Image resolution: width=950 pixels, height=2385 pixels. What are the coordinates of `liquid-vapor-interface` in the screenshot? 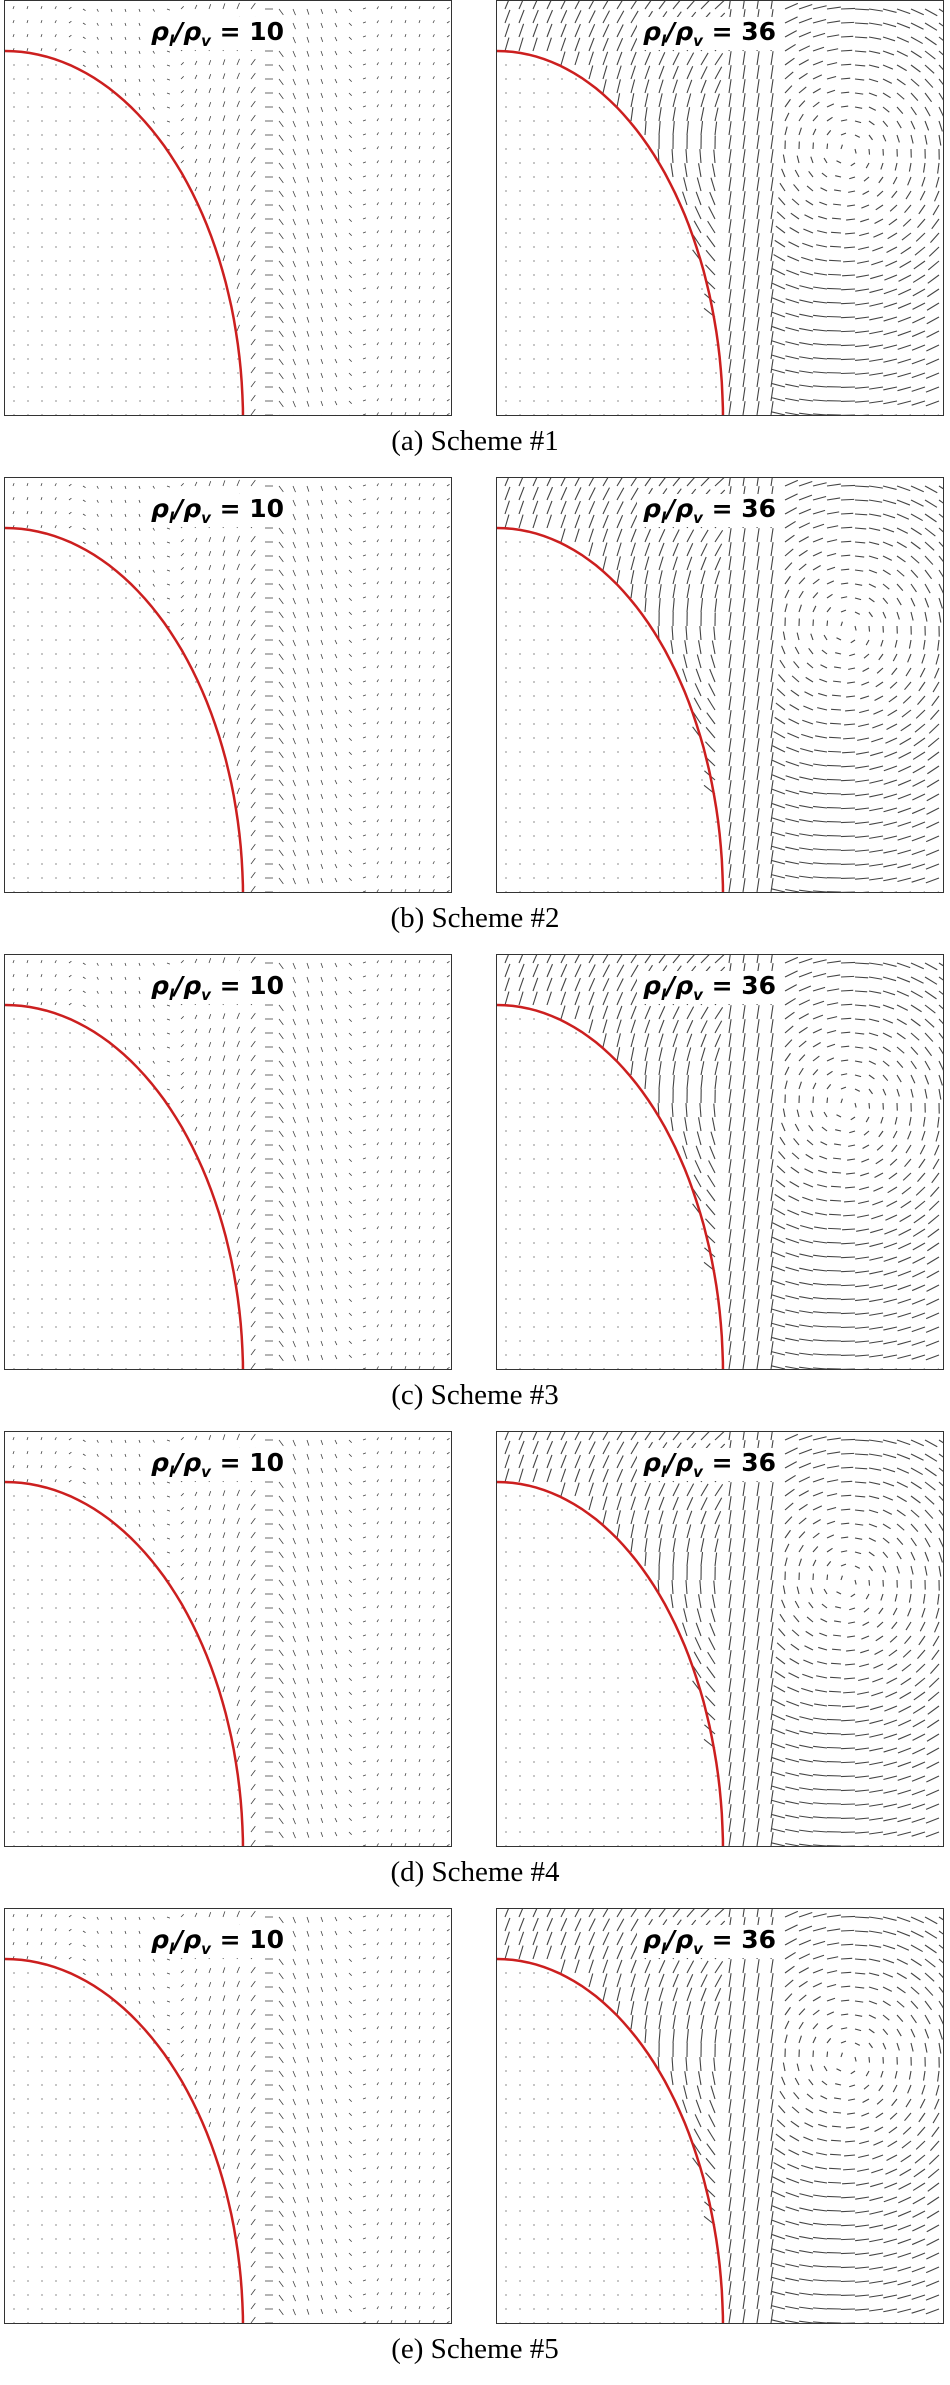 It's located at (610, 710).